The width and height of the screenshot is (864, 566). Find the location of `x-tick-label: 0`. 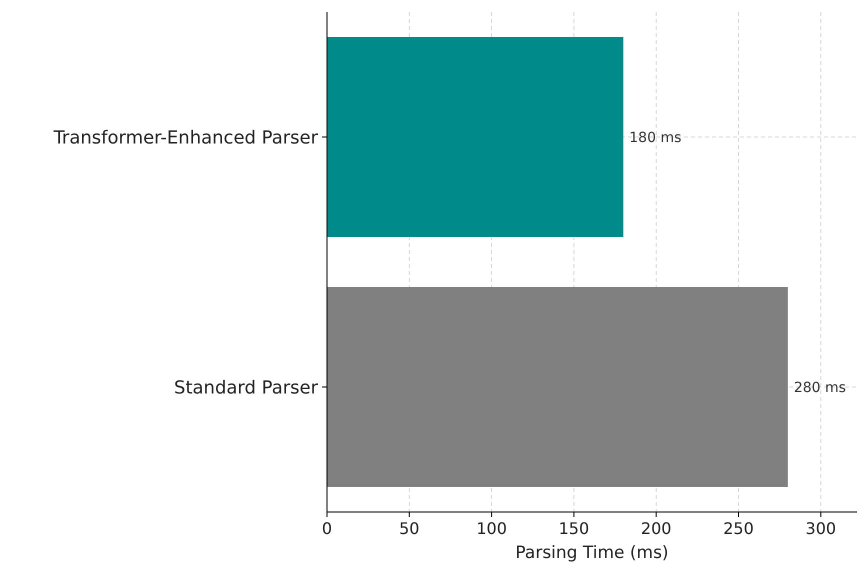

x-tick-label: 0 is located at coordinates (327, 528).